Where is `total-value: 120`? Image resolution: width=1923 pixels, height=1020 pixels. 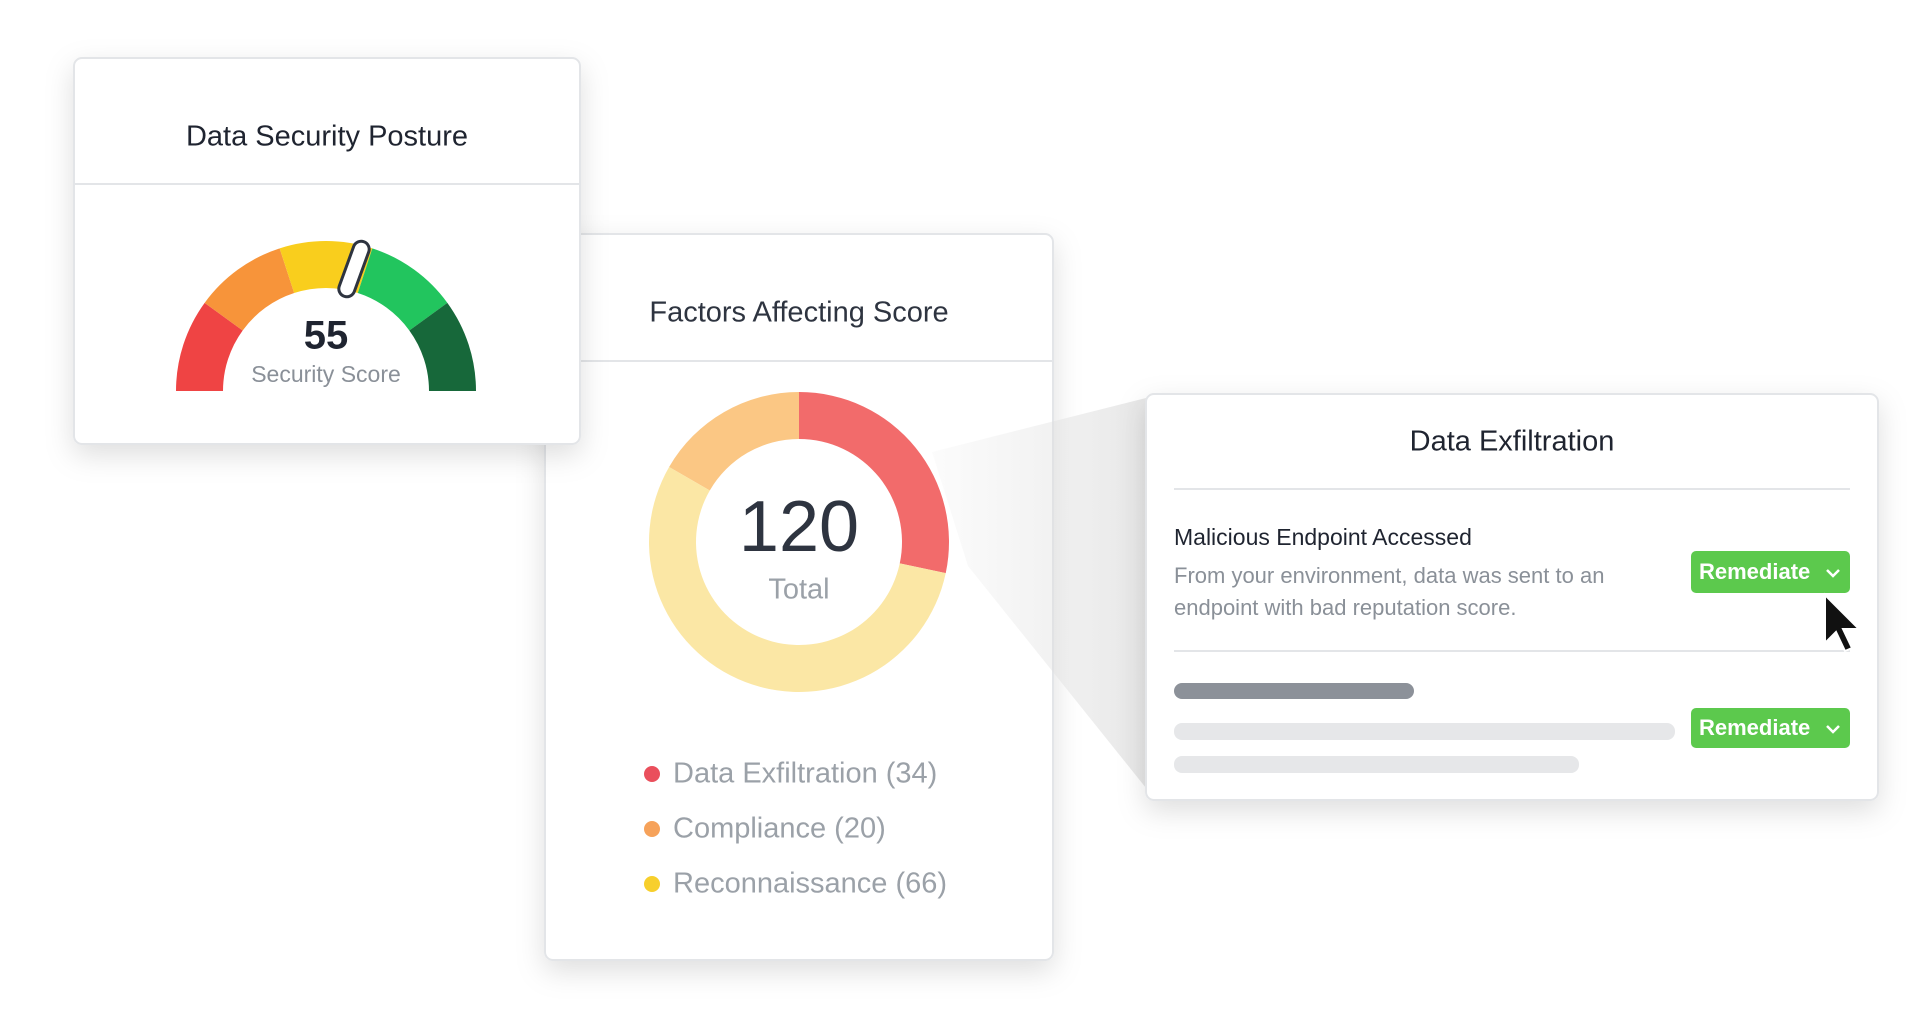 total-value: 120 is located at coordinates (799, 527).